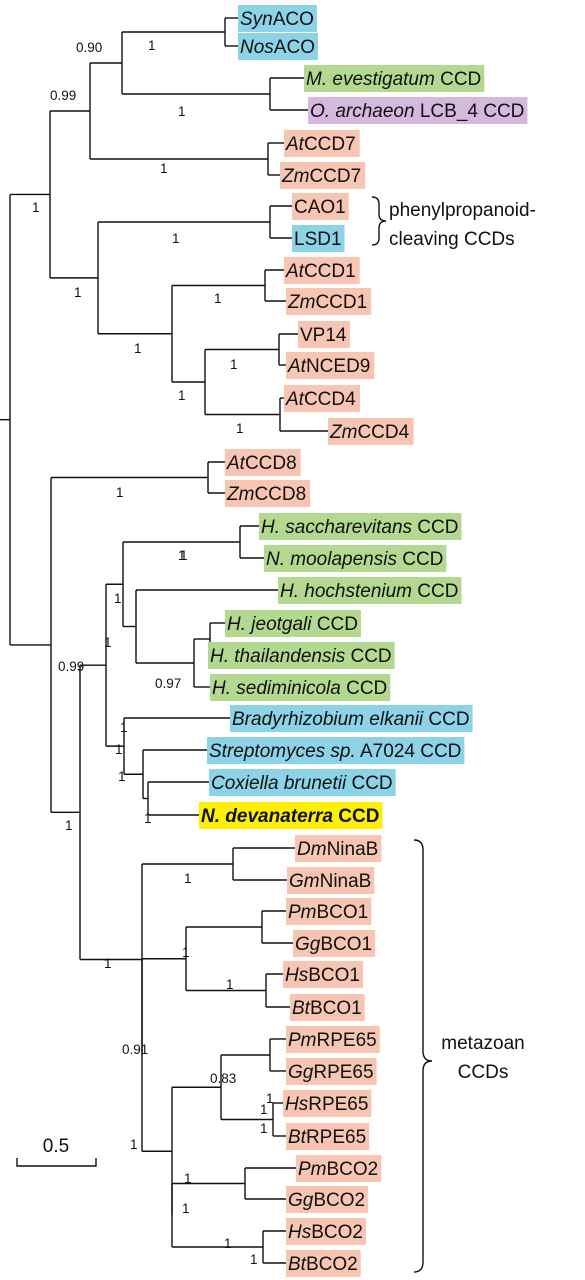 The image size is (585, 1280). I want to click on metazoan-label-line2: CCDs, so click(483, 1072).